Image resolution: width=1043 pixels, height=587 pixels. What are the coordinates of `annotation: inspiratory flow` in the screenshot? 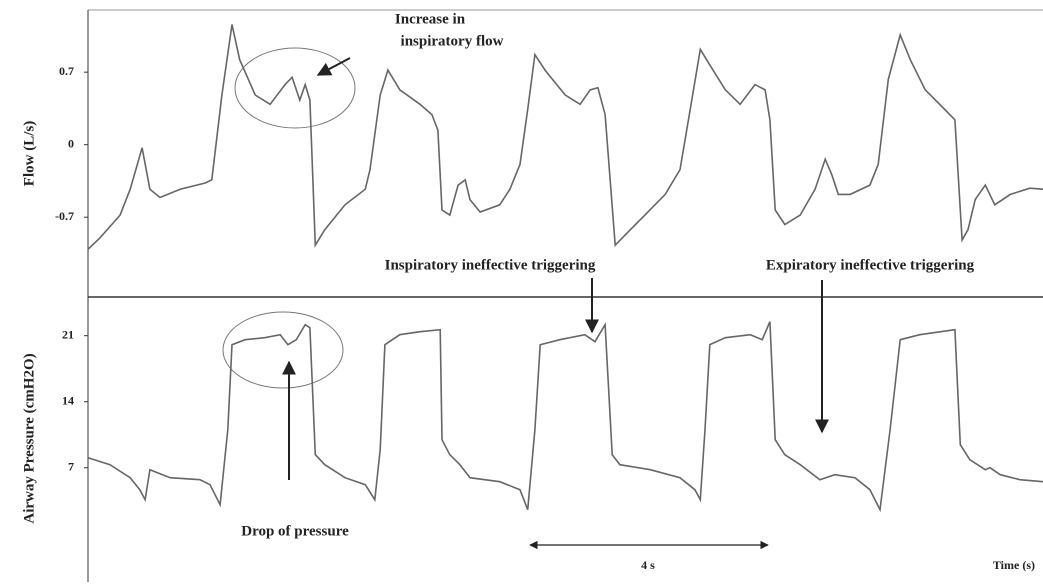 It's located at (452, 41).